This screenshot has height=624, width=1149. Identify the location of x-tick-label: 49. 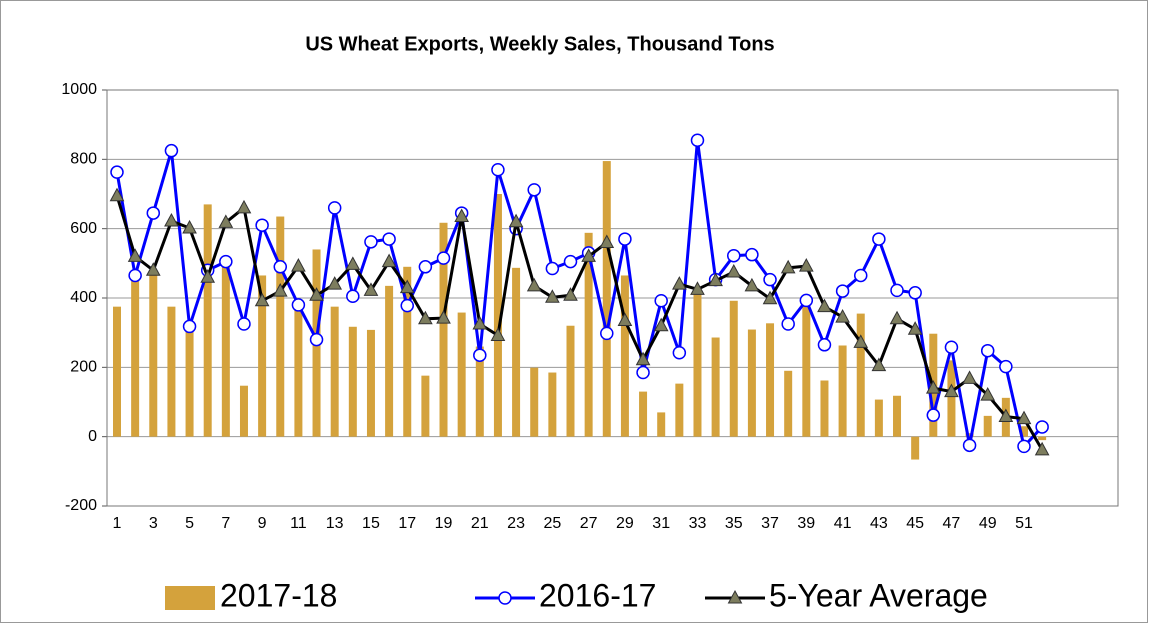
(988, 523).